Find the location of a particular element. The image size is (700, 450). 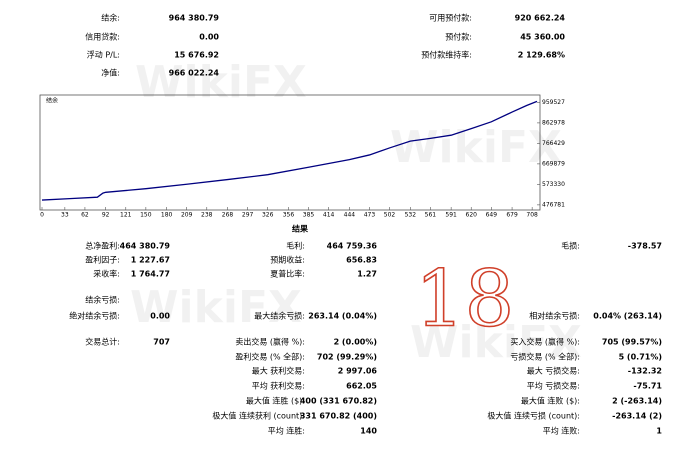

result-label: 平均 获利交易: is located at coordinates (278, 386).